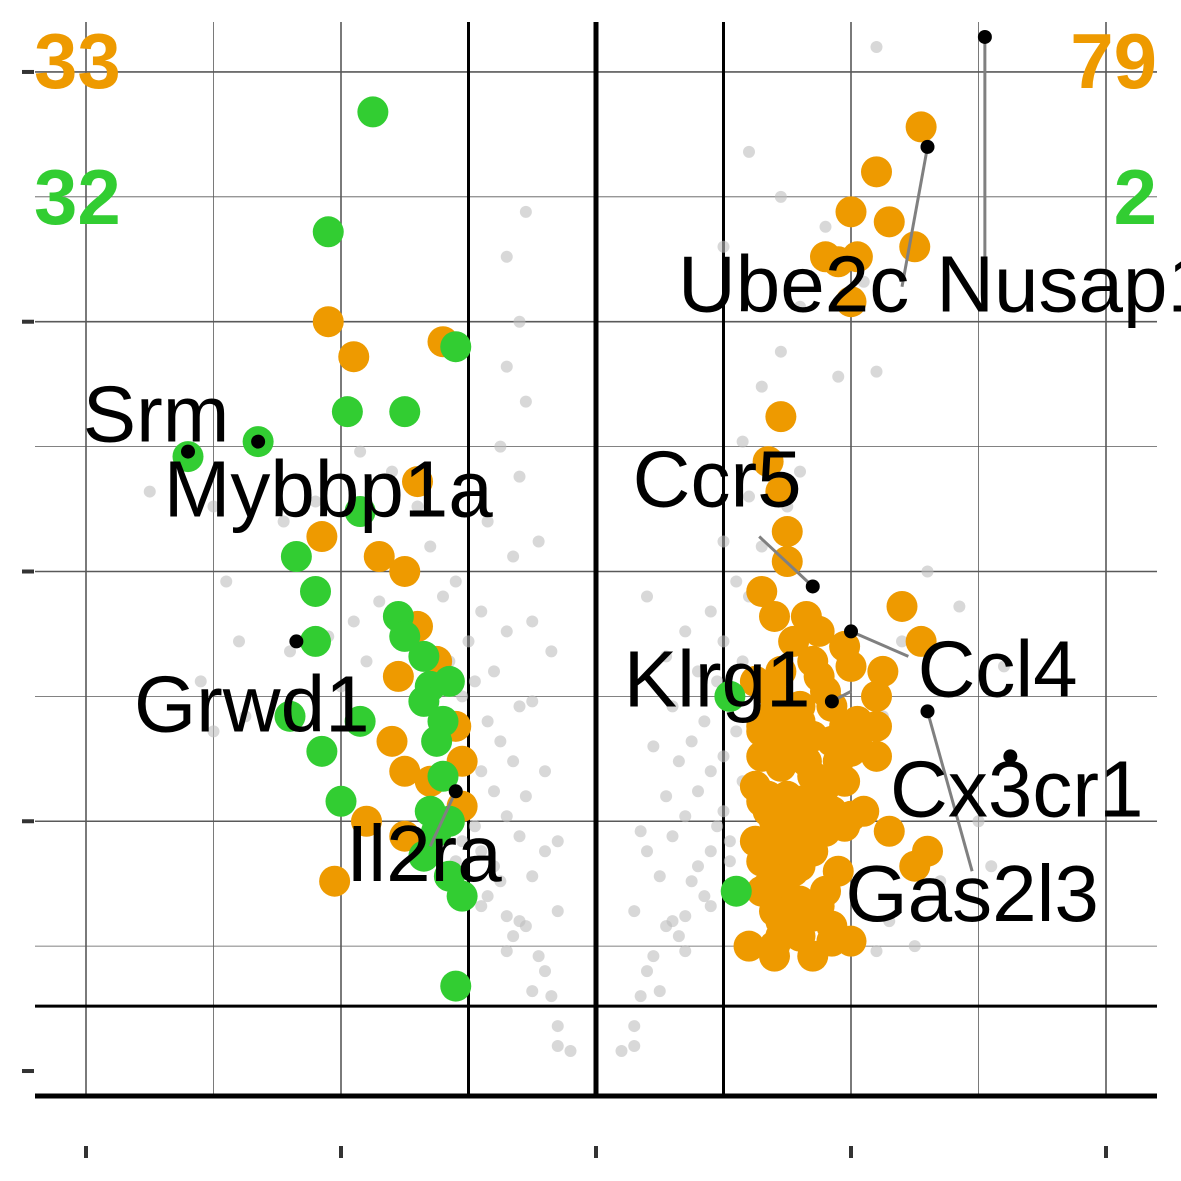  I want to click on count-up-left: 33, so click(77, 61).